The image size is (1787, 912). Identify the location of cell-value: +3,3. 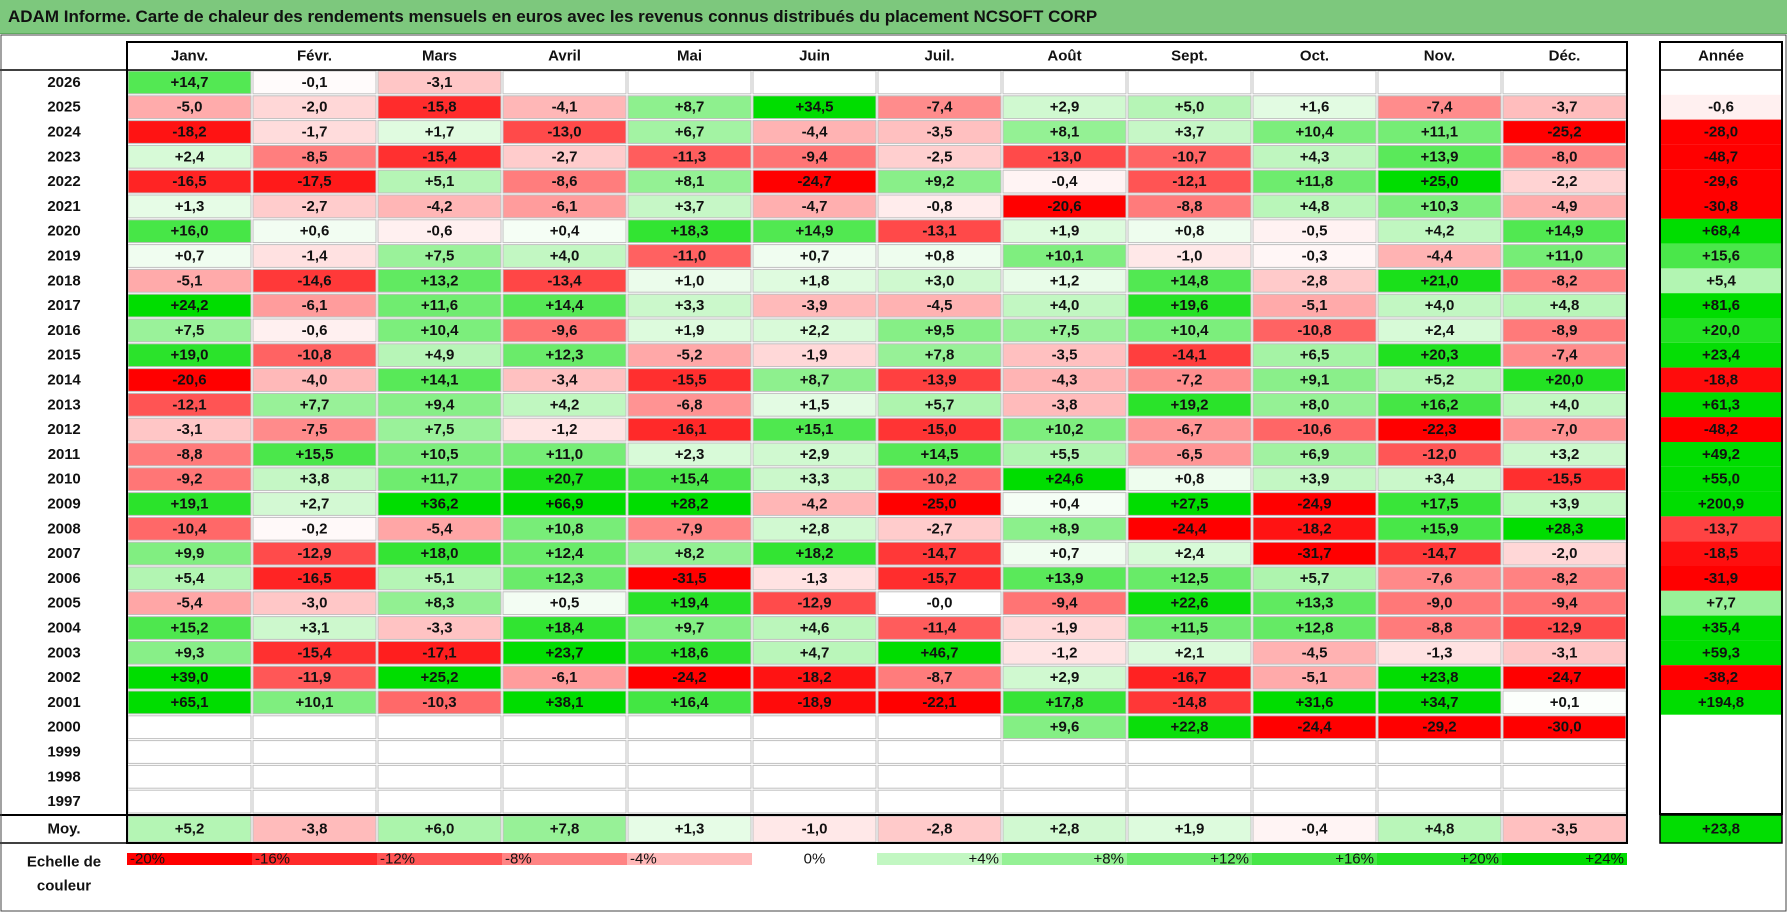
(690, 305).